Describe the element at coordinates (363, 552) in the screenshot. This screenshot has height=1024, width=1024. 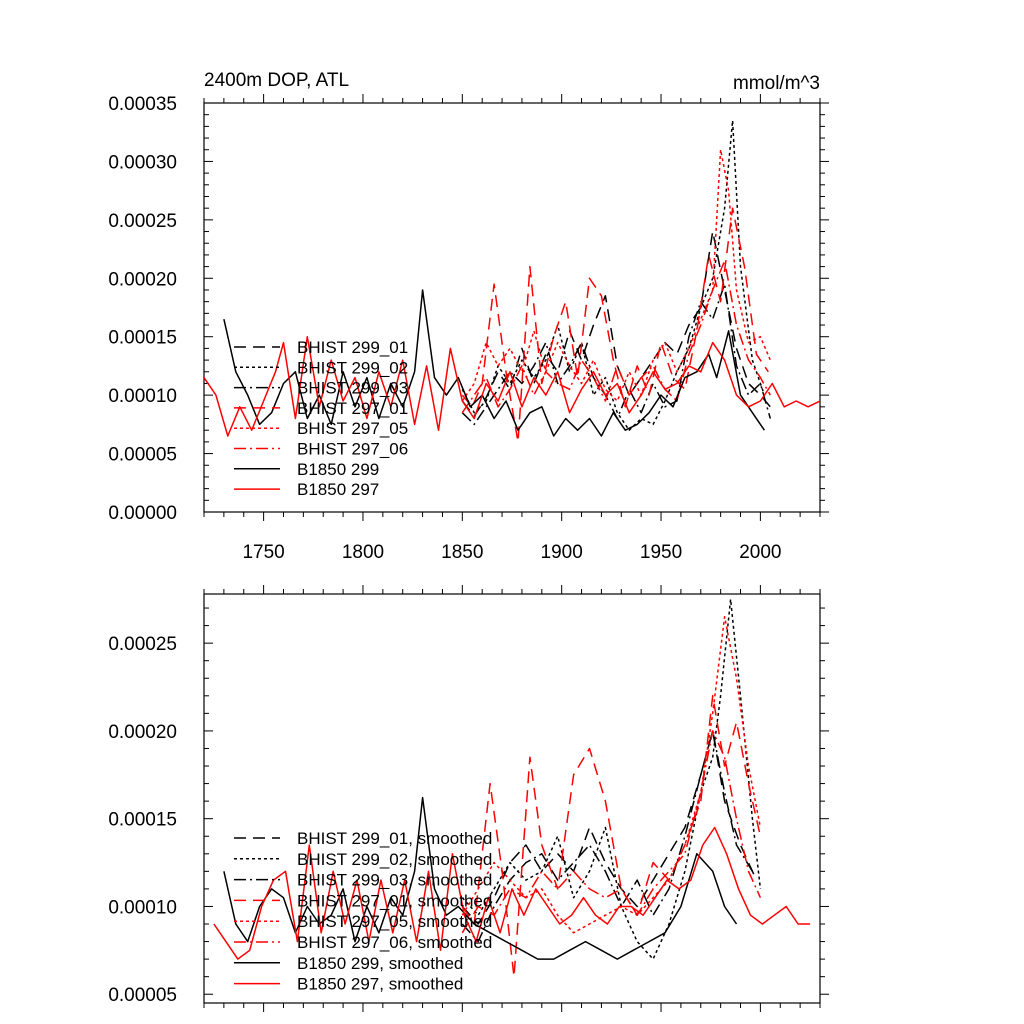
I see `x-tick-label: 1800` at that location.